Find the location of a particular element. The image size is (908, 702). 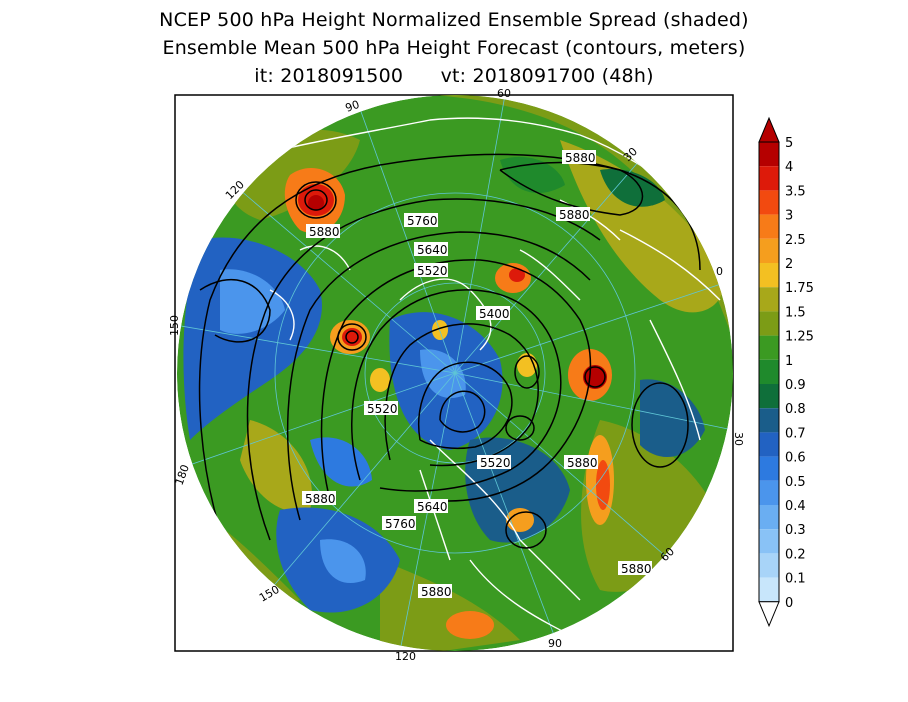

colorbar-label: 4 is located at coordinates (789, 167).